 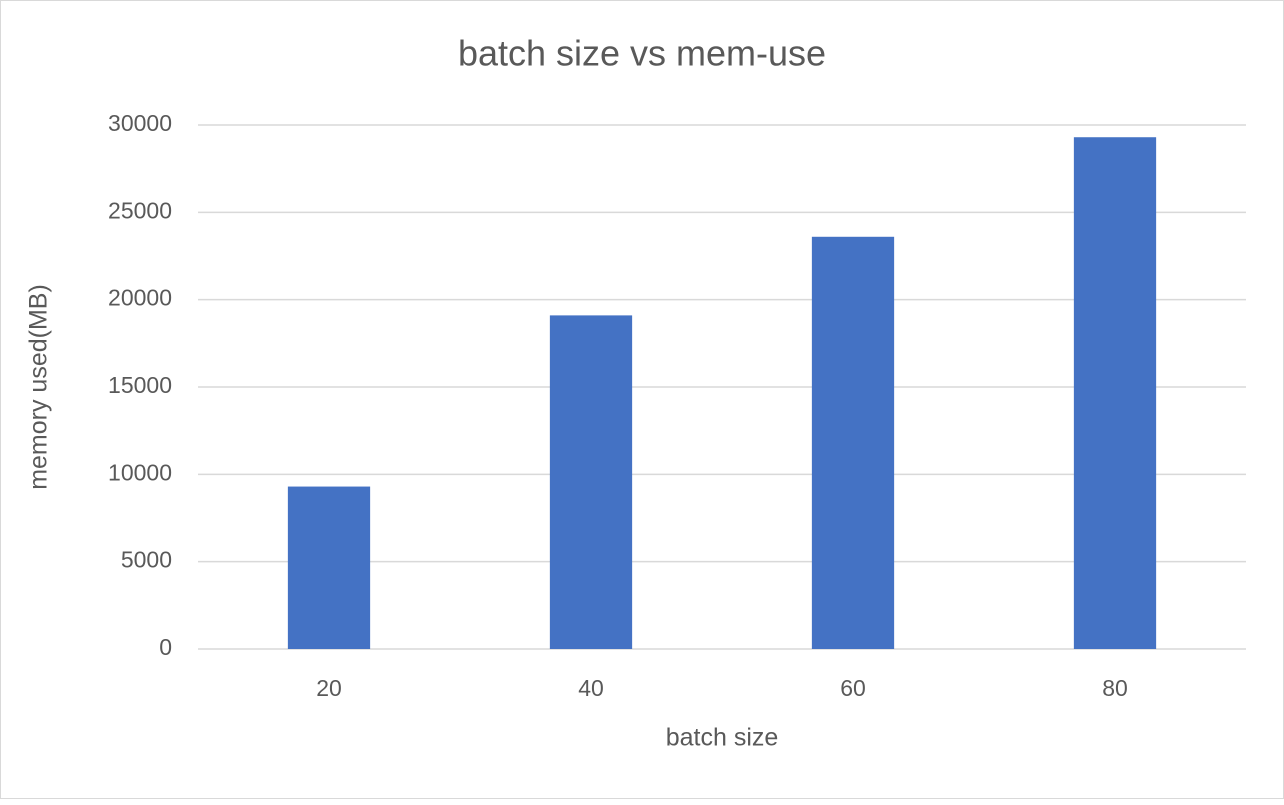 I want to click on y-tick-label: 20000, so click(x=140, y=298).